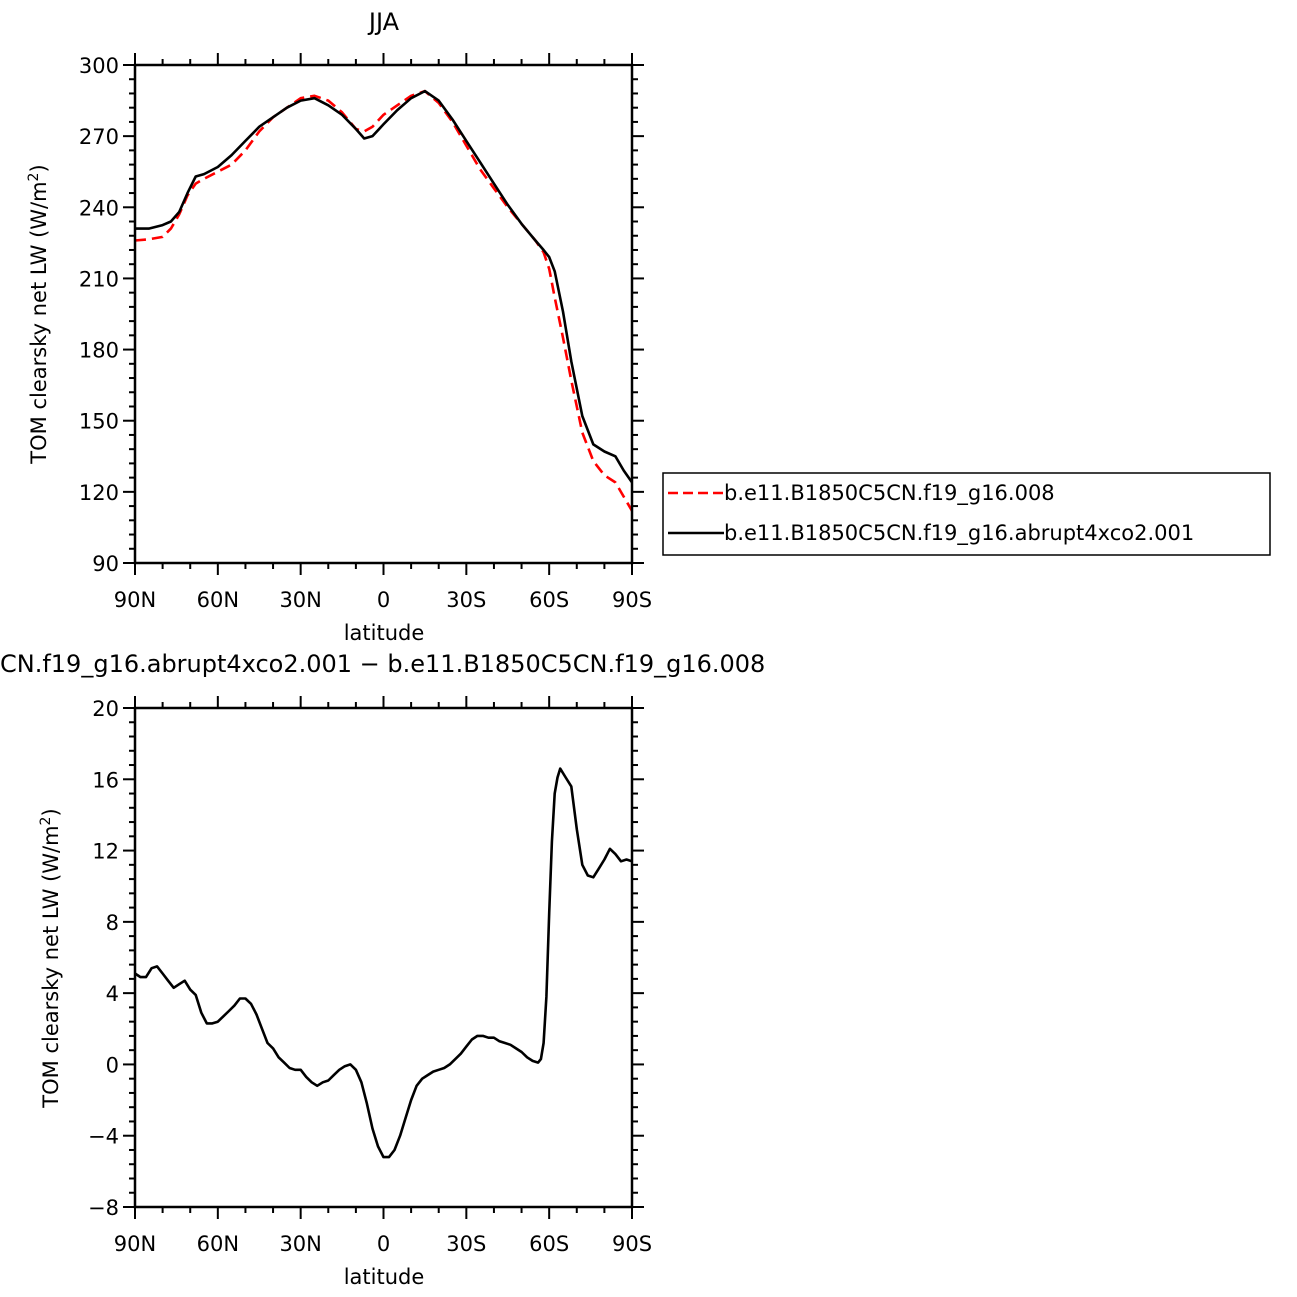 The height and width of the screenshot is (1297, 1297). Describe the element at coordinates (46, 821) in the screenshot. I see `y-axis-label-bottom-sup: 2` at that location.